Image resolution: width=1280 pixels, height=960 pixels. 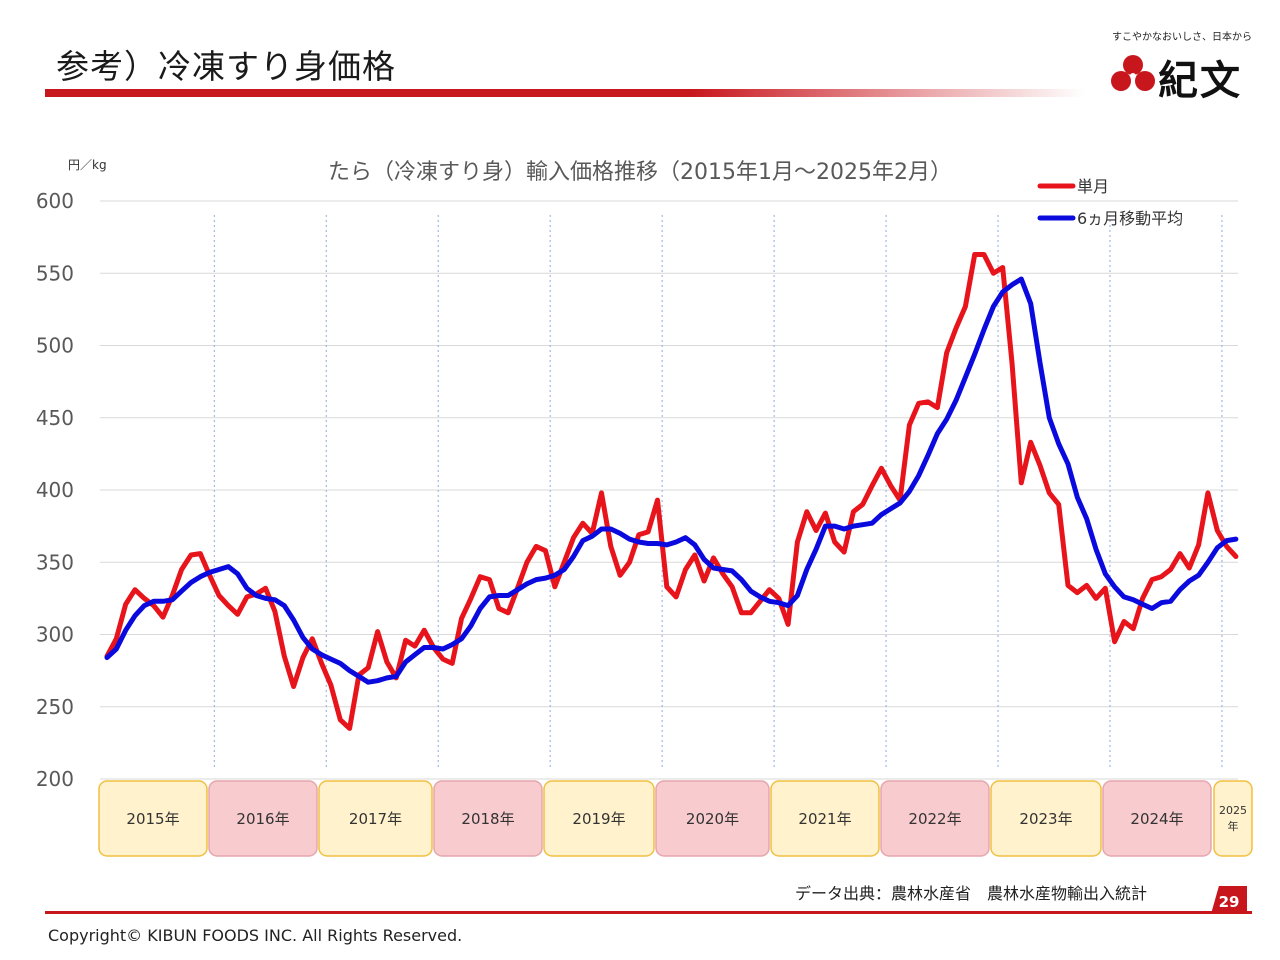 I want to click on year-label: 2016年, so click(x=262, y=819).